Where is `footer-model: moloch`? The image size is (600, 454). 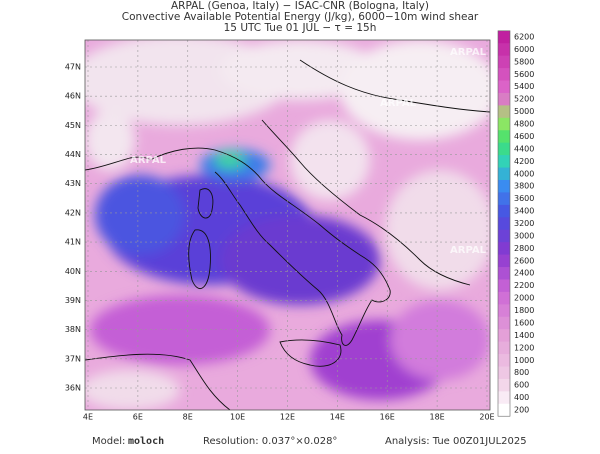
footer-model: moloch is located at coordinates (146, 441).